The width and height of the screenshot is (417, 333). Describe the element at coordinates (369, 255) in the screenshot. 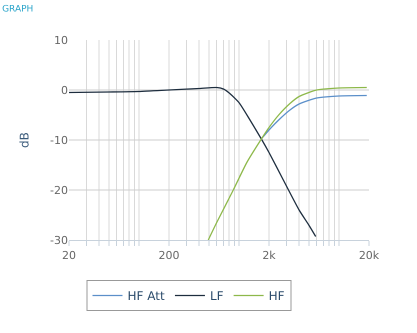

I see `x-tick-label: 20k` at that location.